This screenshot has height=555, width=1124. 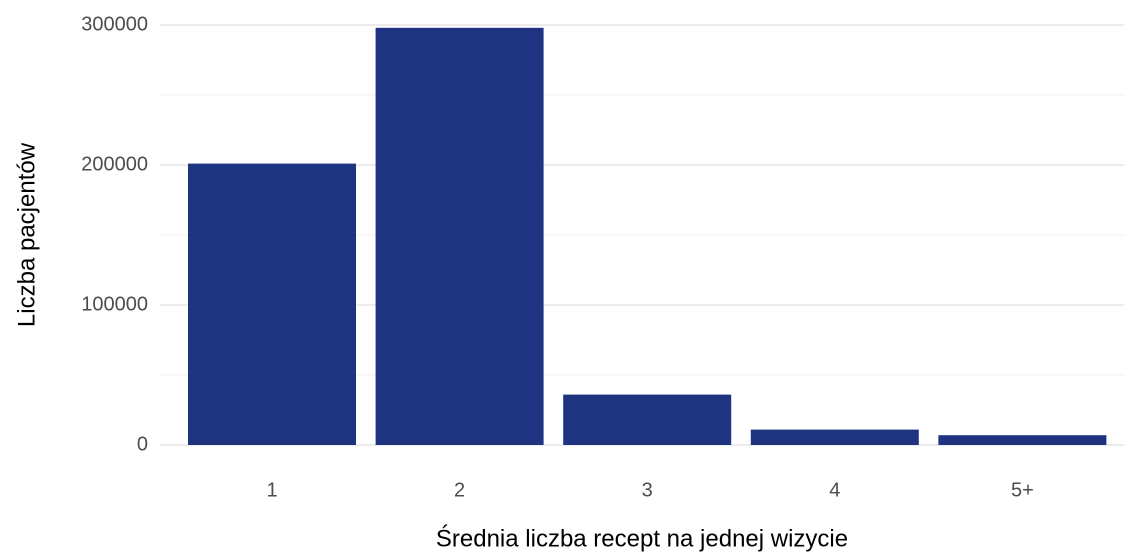 What do you see at coordinates (271, 490) in the screenshot?
I see `x-tick-label: 1` at bounding box center [271, 490].